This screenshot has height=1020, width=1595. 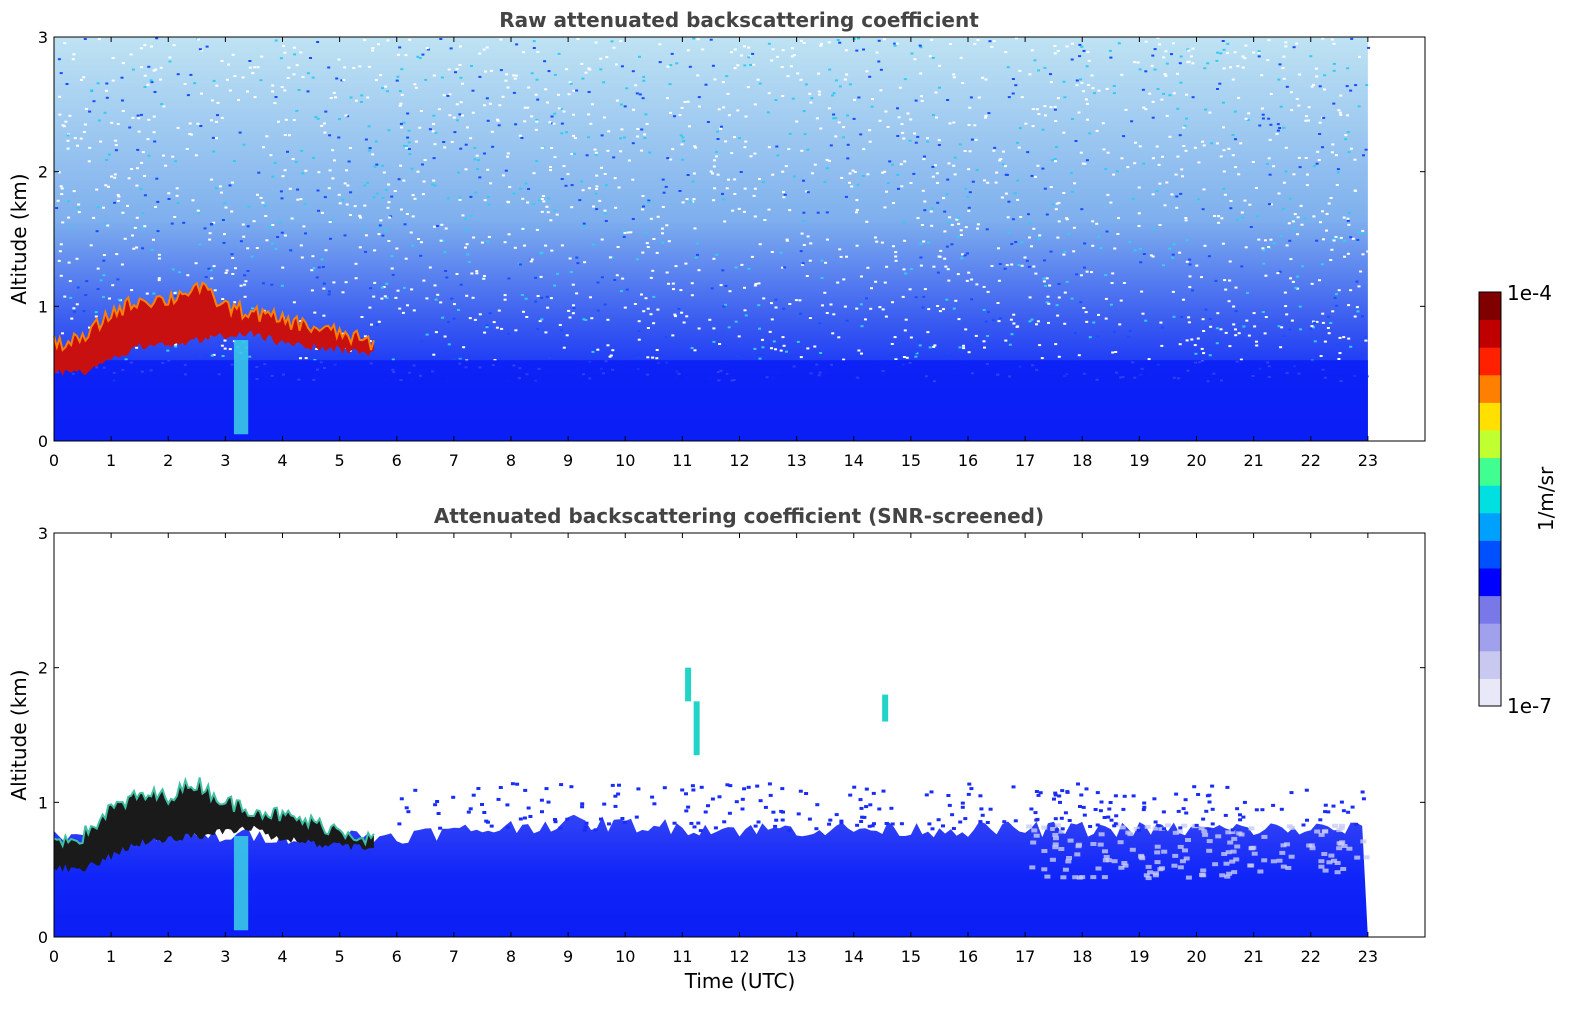 I want to click on screened-signal-area, so click(x=711, y=875).